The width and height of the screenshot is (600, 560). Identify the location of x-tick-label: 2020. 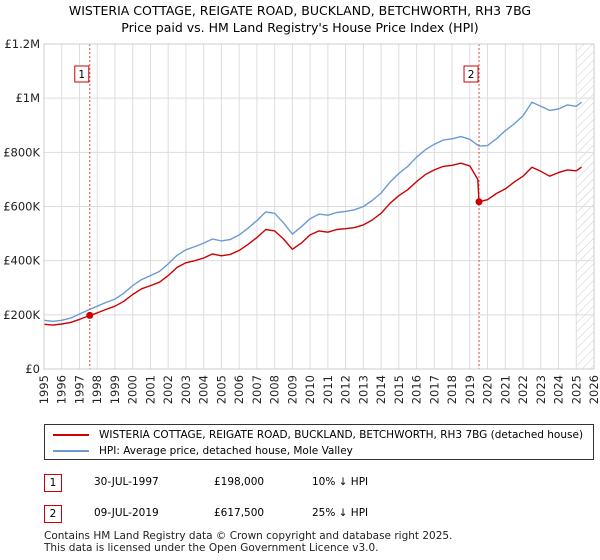
(488, 389).